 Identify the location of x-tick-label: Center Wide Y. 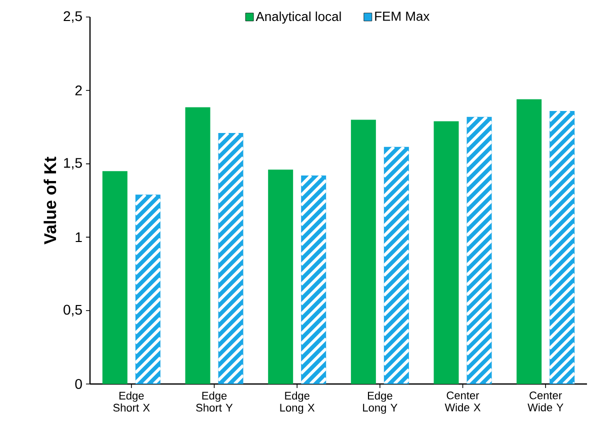
(546, 402).